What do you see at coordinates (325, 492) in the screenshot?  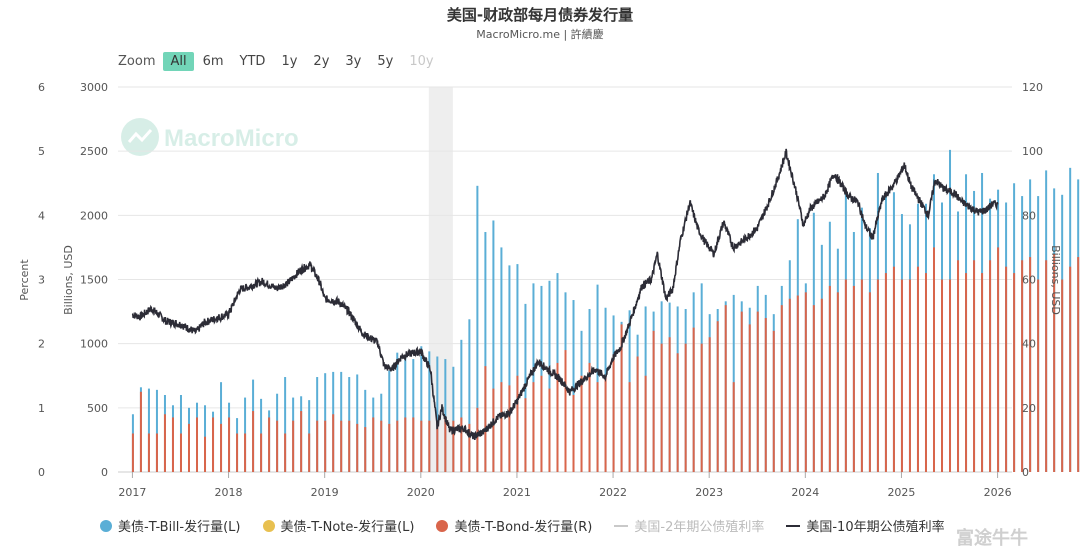 I see `x-tick-label: 2019` at bounding box center [325, 492].